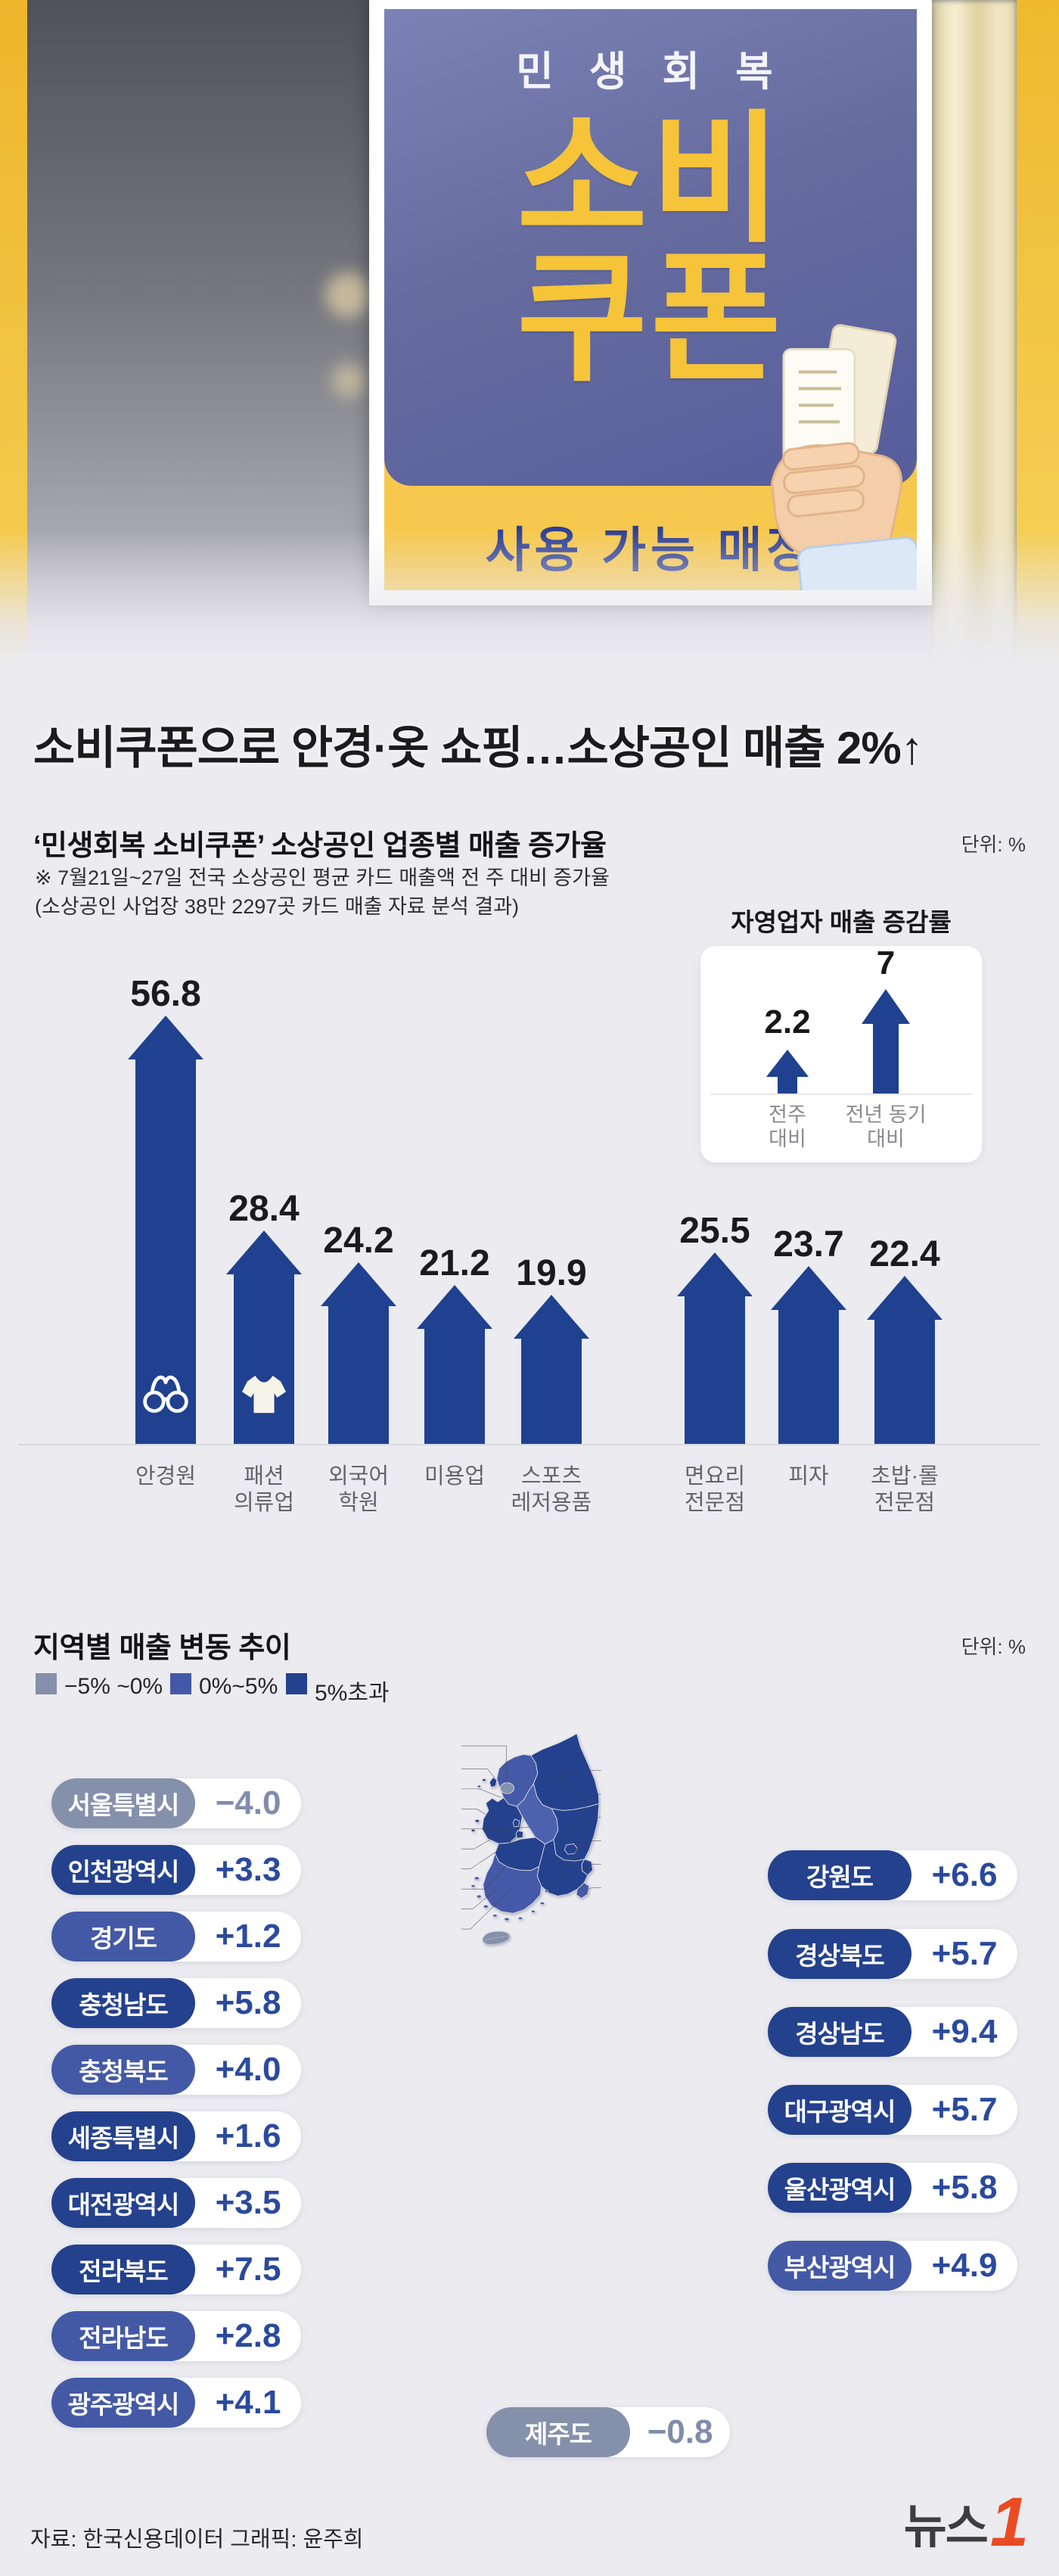  What do you see at coordinates (587, 1867) in the screenshot?
I see `map-region-ulsan` at bounding box center [587, 1867].